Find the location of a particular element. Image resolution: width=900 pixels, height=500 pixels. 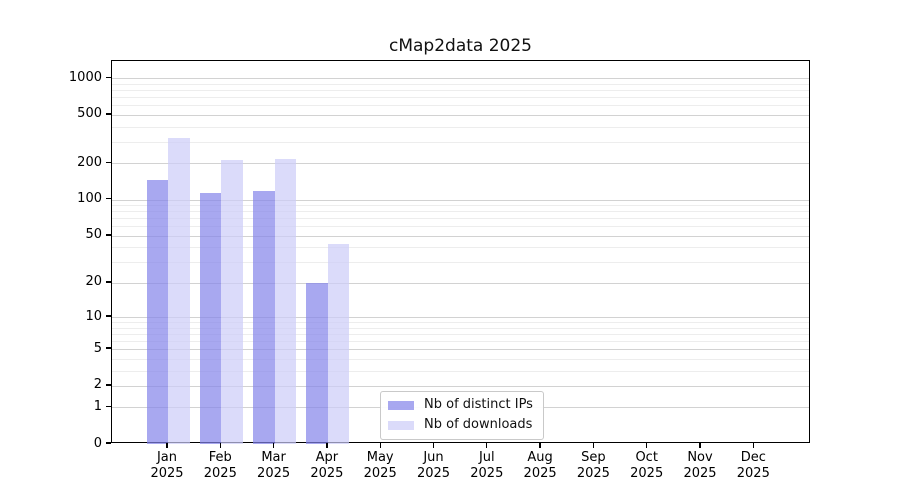

x-tick-month: Nov is located at coordinates (700, 457).